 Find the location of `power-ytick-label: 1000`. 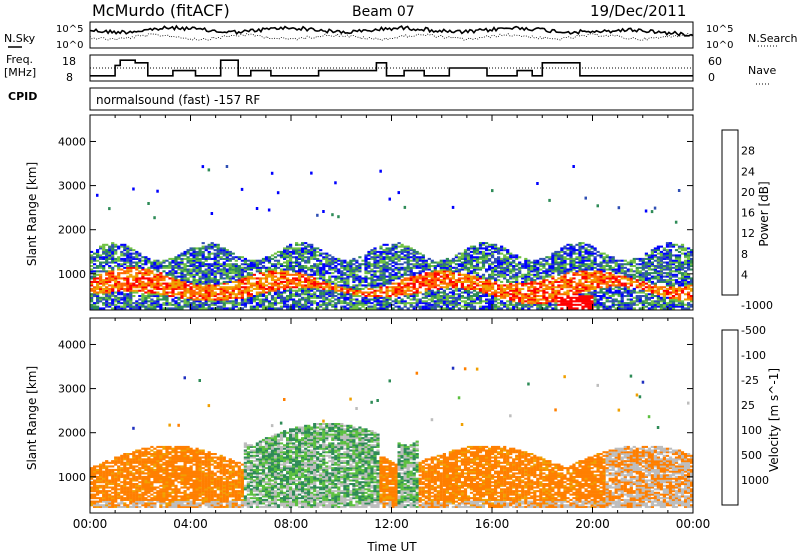

power-ytick-label: 1000 is located at coordinates (72, 274).